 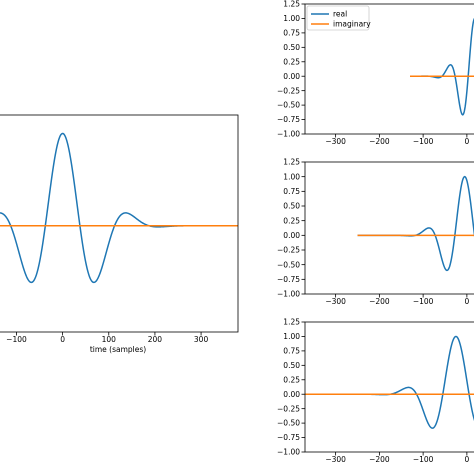 I want to click on bottom-right-xtick-label: −100, so click(x=423, y=459).